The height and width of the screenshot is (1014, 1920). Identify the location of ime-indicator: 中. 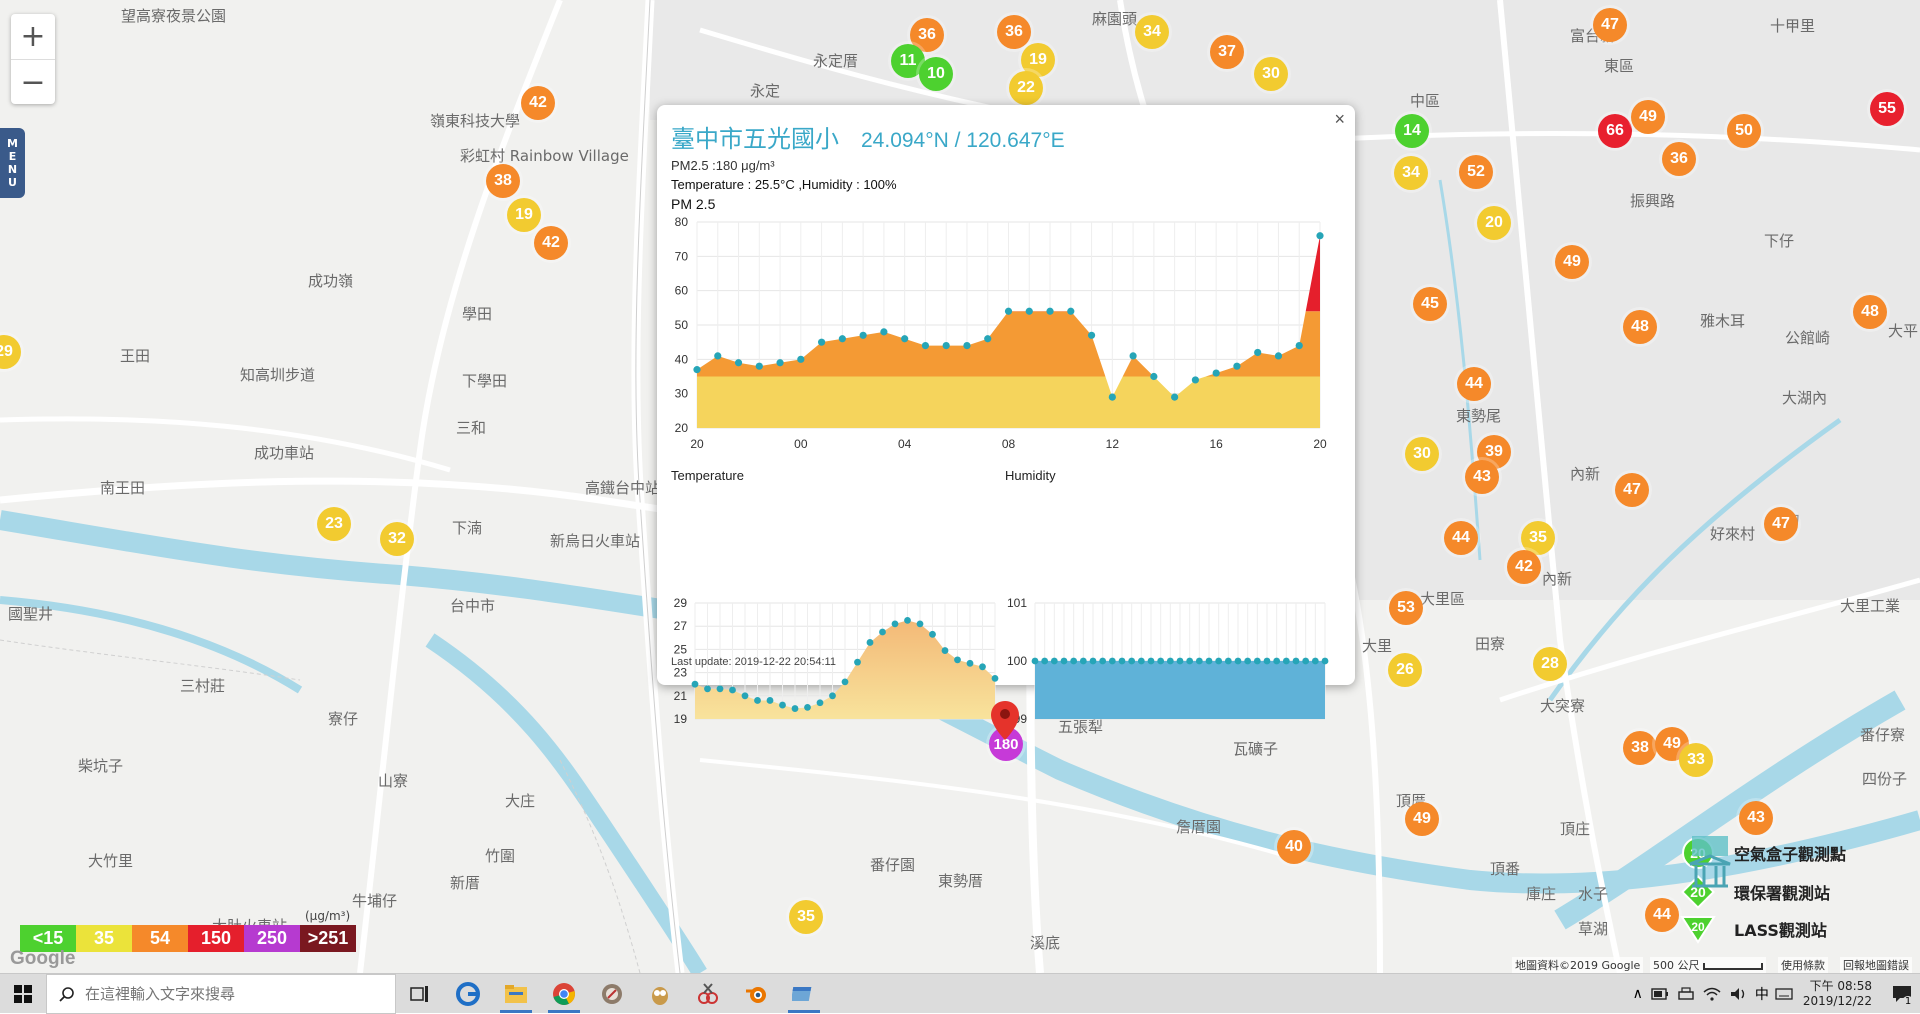
(1761, 995).